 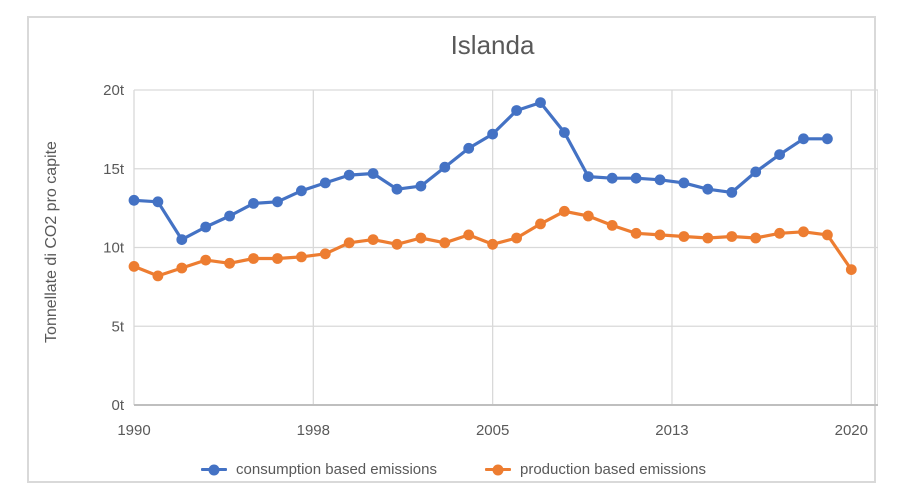 What do you see at coordinates (336, 469) in the screenshot?
I see `legend-label-consumption: consumption based emissions` at bounding box center [336, 469].